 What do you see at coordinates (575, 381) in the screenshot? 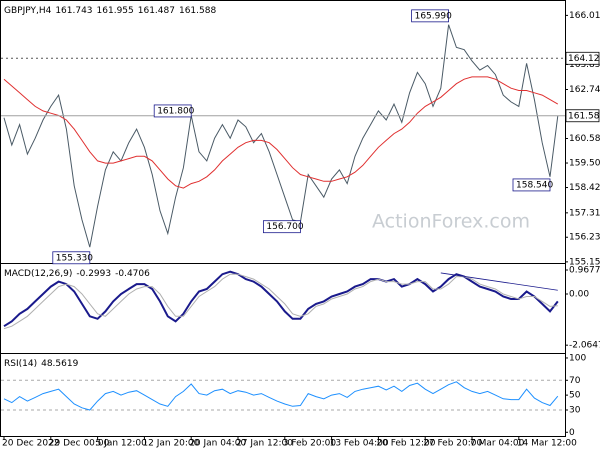
I see `y-tick-label: 70` at bounding box center [575, 381].